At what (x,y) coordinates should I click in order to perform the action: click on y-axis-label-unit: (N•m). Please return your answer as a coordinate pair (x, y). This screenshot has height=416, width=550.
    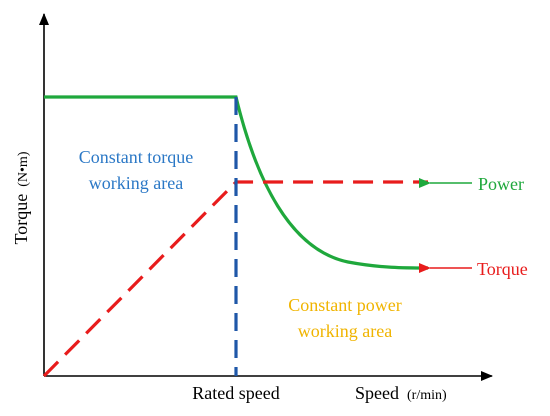
    Looking at the image, I should click on (23, 169).